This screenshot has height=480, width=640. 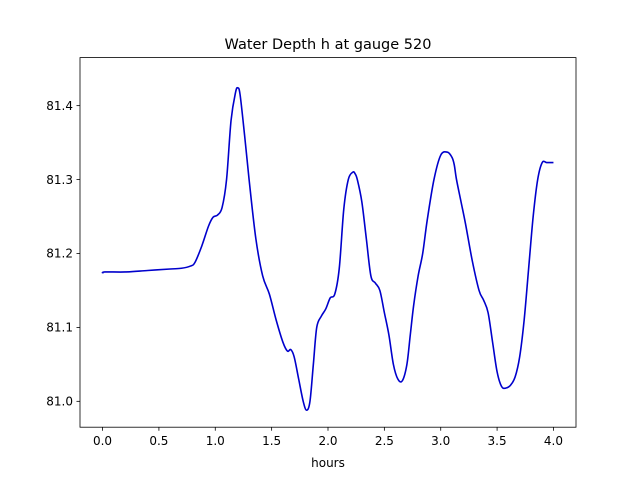 What do you see at coordinates (328, 45) in the screenshot?
I see `chart-title: Water Depth h at gauge 520` at bounding box center [328, 45].